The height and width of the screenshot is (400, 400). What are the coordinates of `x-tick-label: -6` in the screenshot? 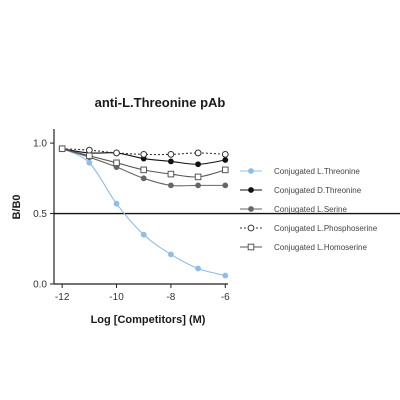 It's located at (225, 297).